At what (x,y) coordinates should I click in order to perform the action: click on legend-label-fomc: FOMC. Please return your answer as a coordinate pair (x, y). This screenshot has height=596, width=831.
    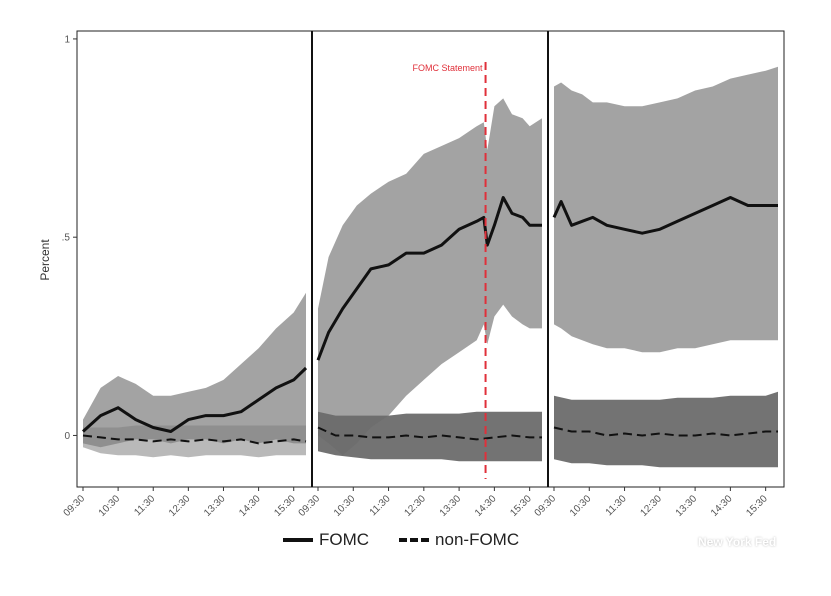
    Looking at the image, I should click on (344, 539).